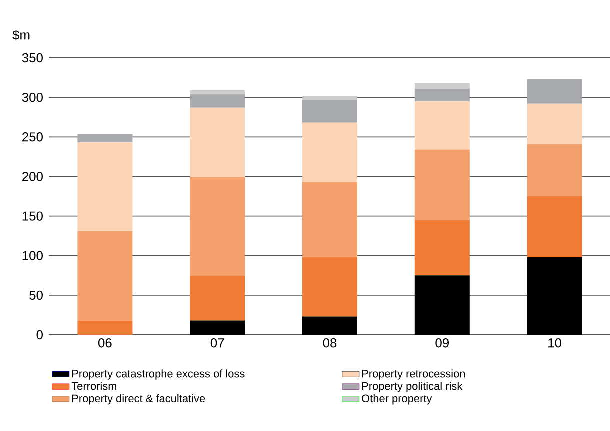 This screenshot has height=431, width=610. I want to click on y-tick-label: 250, so click(32, 137).